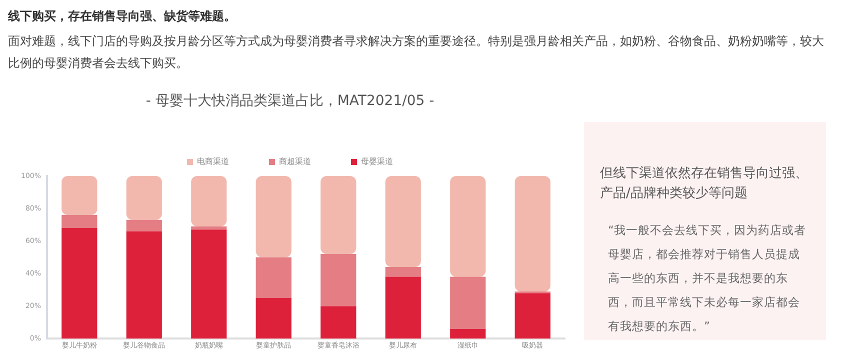 Image resolution: width=844 pixels, height=360 pixels. I want to click on legend-label: 母婴渠道, so click(377, 161).